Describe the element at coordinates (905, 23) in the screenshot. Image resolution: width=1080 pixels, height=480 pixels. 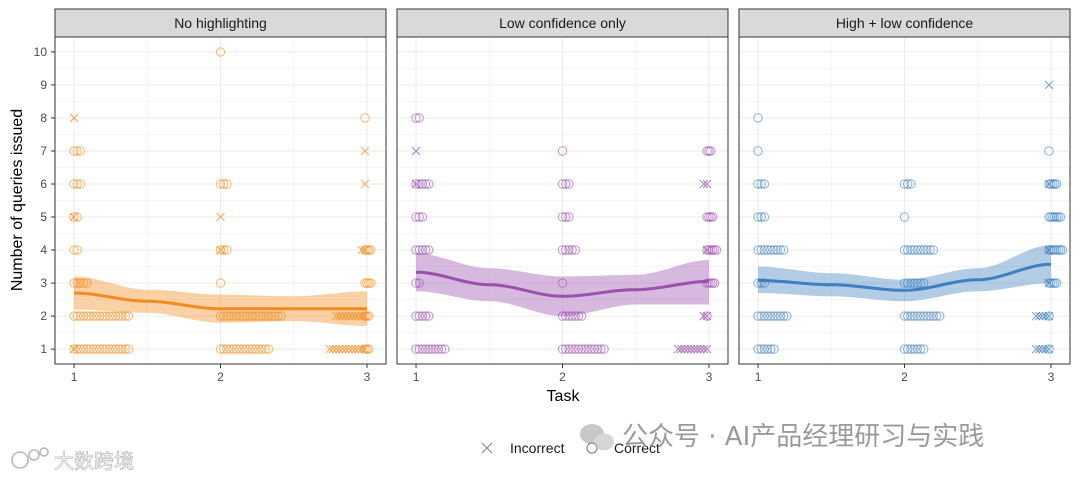
I see `panel-title: High + low confidence` at that location.